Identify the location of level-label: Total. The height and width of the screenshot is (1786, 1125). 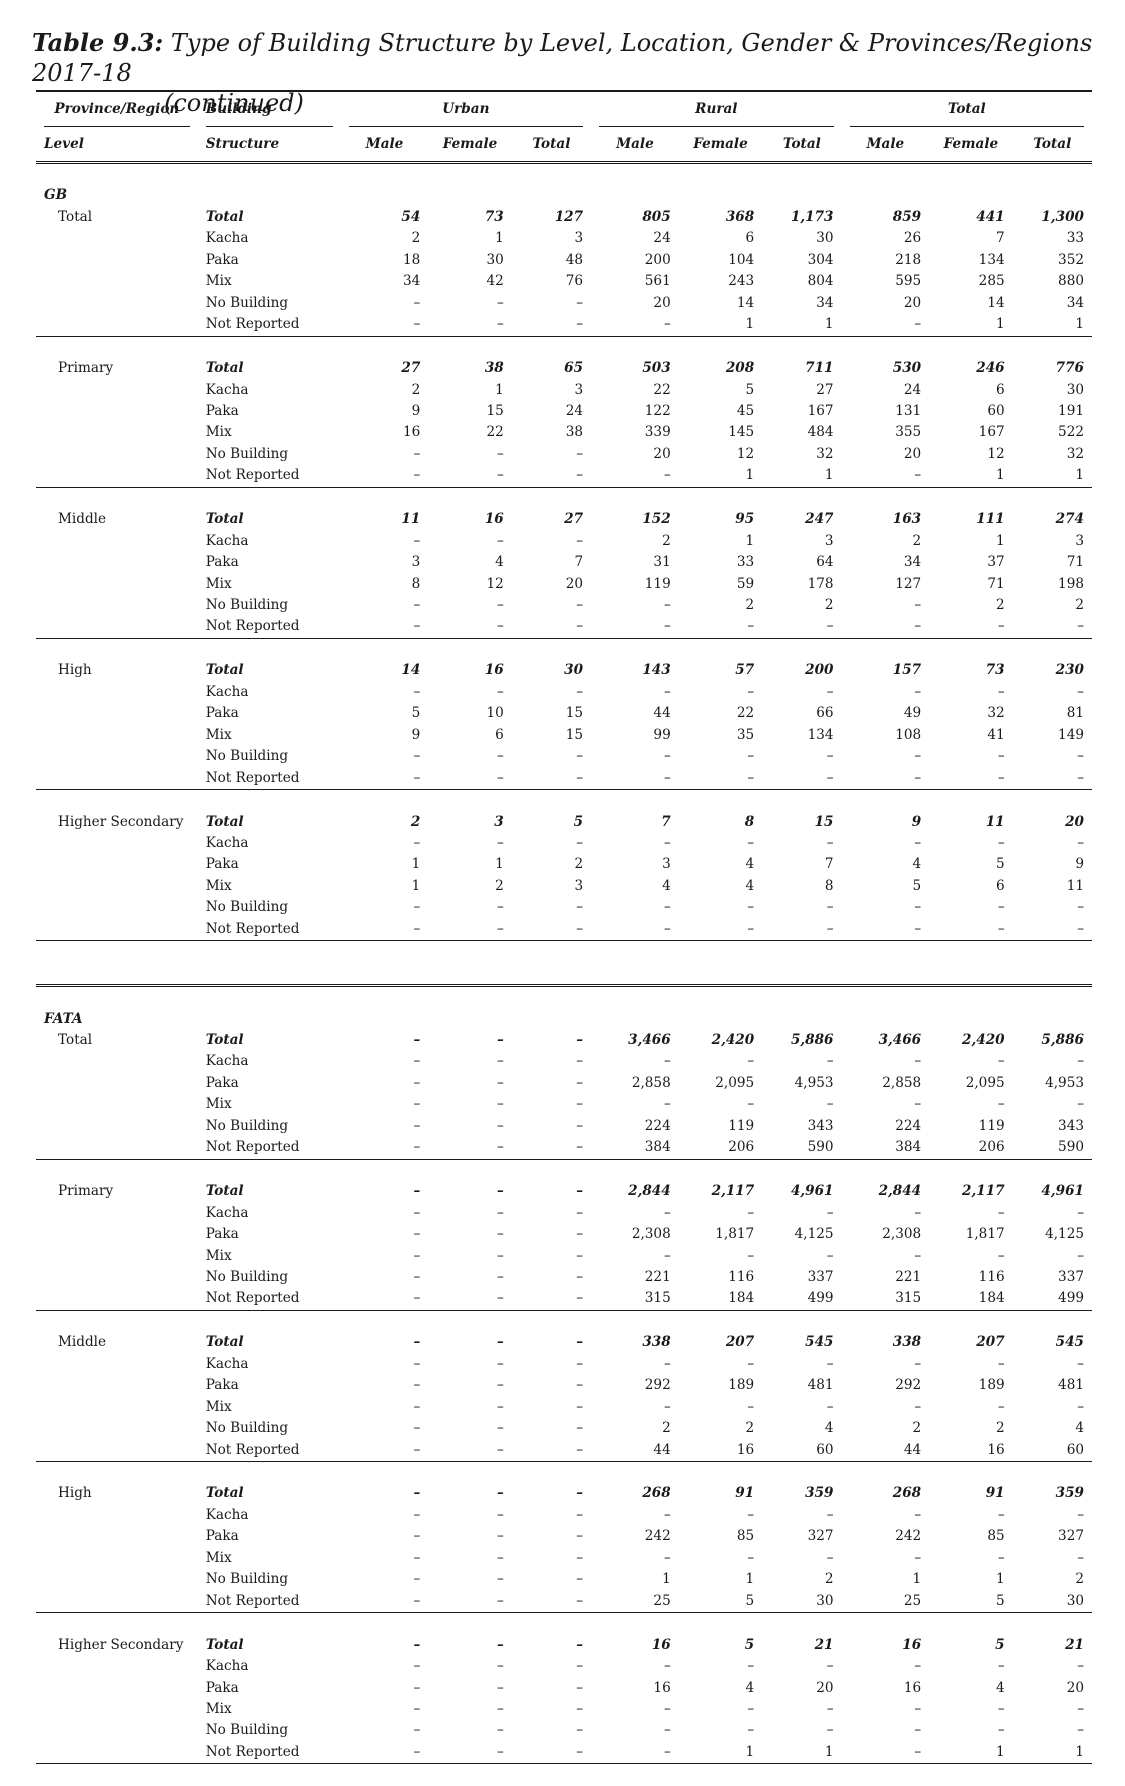
(75, 1040).